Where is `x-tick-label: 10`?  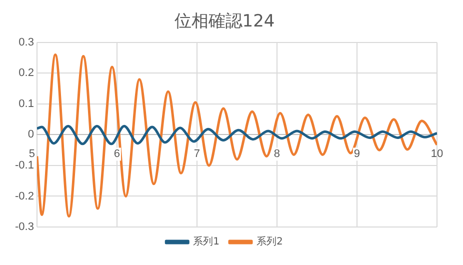 x-tick-label: 10 is located at coordinates (437, 154).